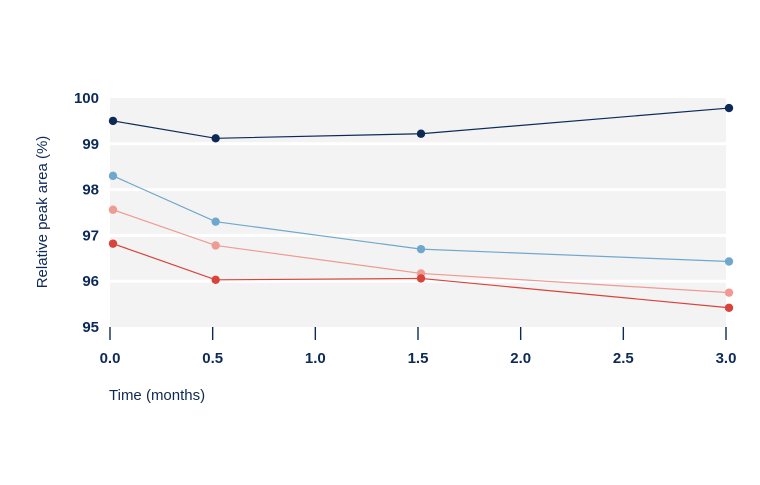 Image resolution: width=760 pixels, height=485 pixels. What do you see at coordinates (520, 358) in the screenshot?
I see `x-tick-label: 2.0` at bounding box center [520, 358].